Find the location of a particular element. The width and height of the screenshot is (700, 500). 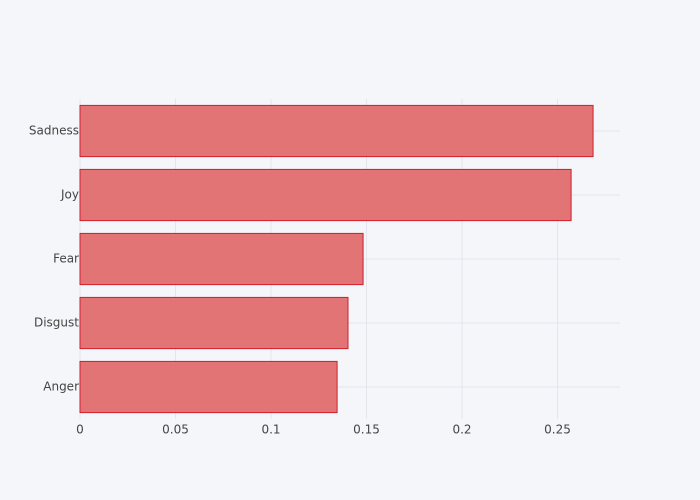

x-tick-label: 0.2 is located at coordinates (461, 430).